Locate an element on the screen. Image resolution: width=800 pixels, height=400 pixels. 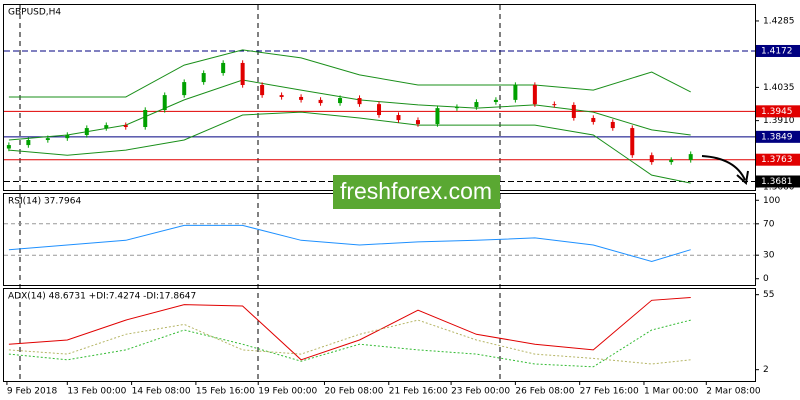
y-tick-label: 1.4285 is located at coordinates (779, 21).